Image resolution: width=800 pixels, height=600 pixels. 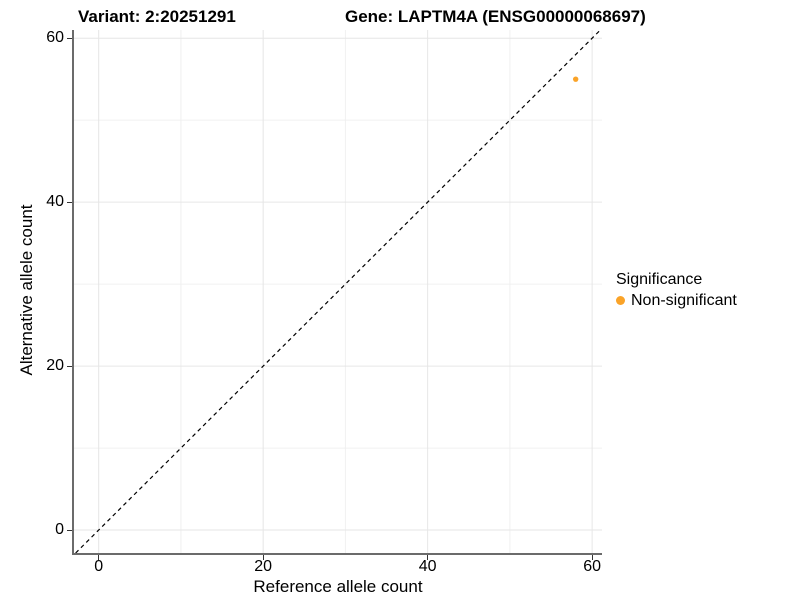 I want to click on legend-item: Non-significant, so click(x=676, y=300).